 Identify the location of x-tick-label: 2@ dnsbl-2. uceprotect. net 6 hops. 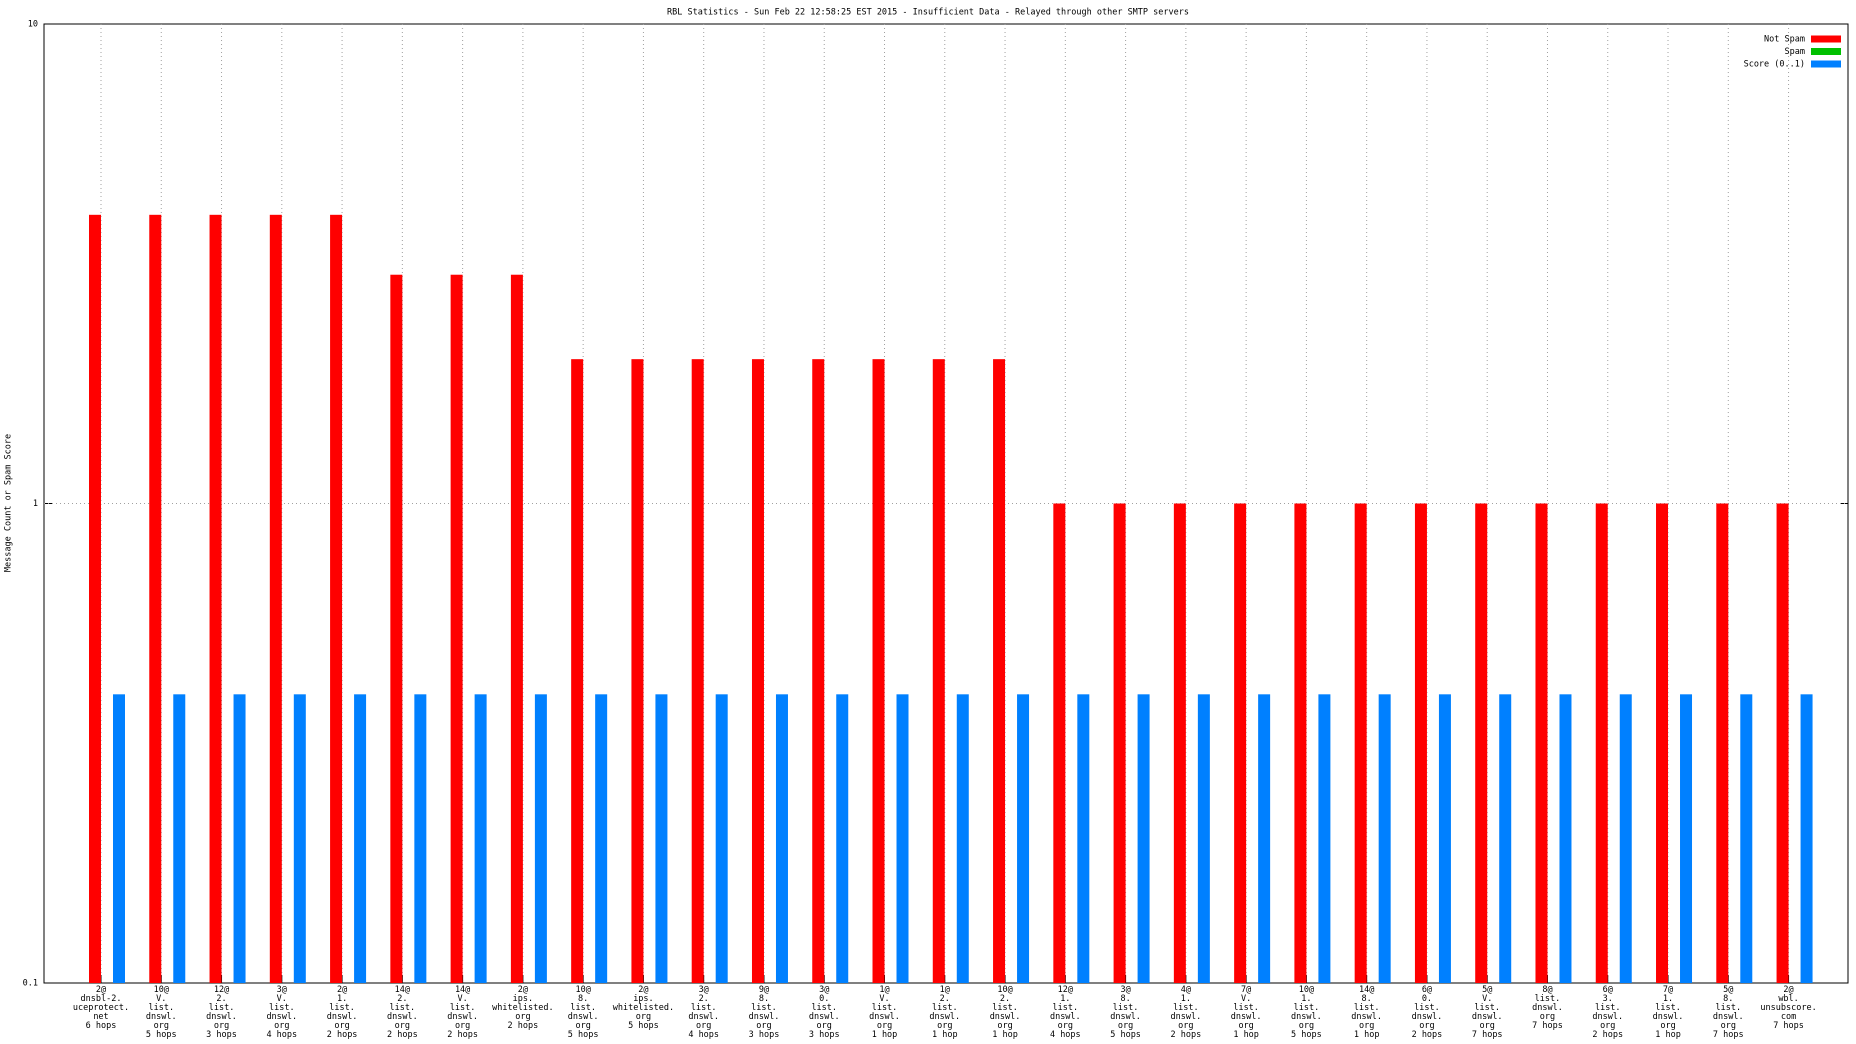
(101, 1008).